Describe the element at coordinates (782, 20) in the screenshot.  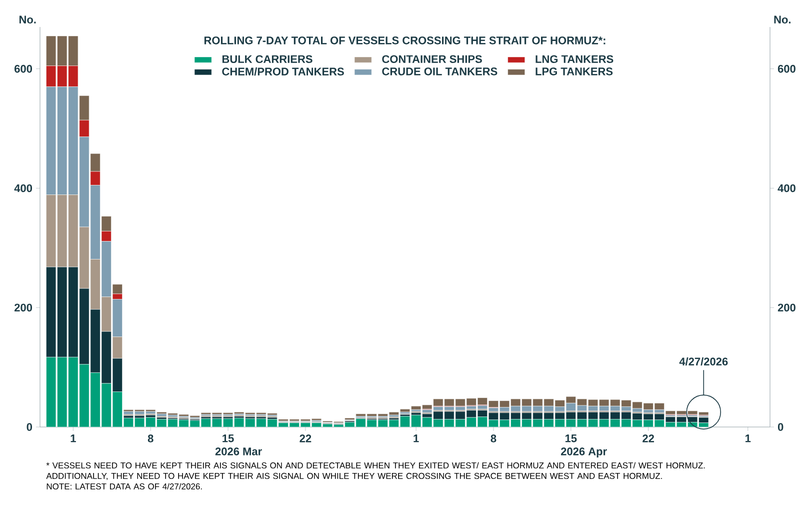
I see `y2-axis-title: No.` at that location.